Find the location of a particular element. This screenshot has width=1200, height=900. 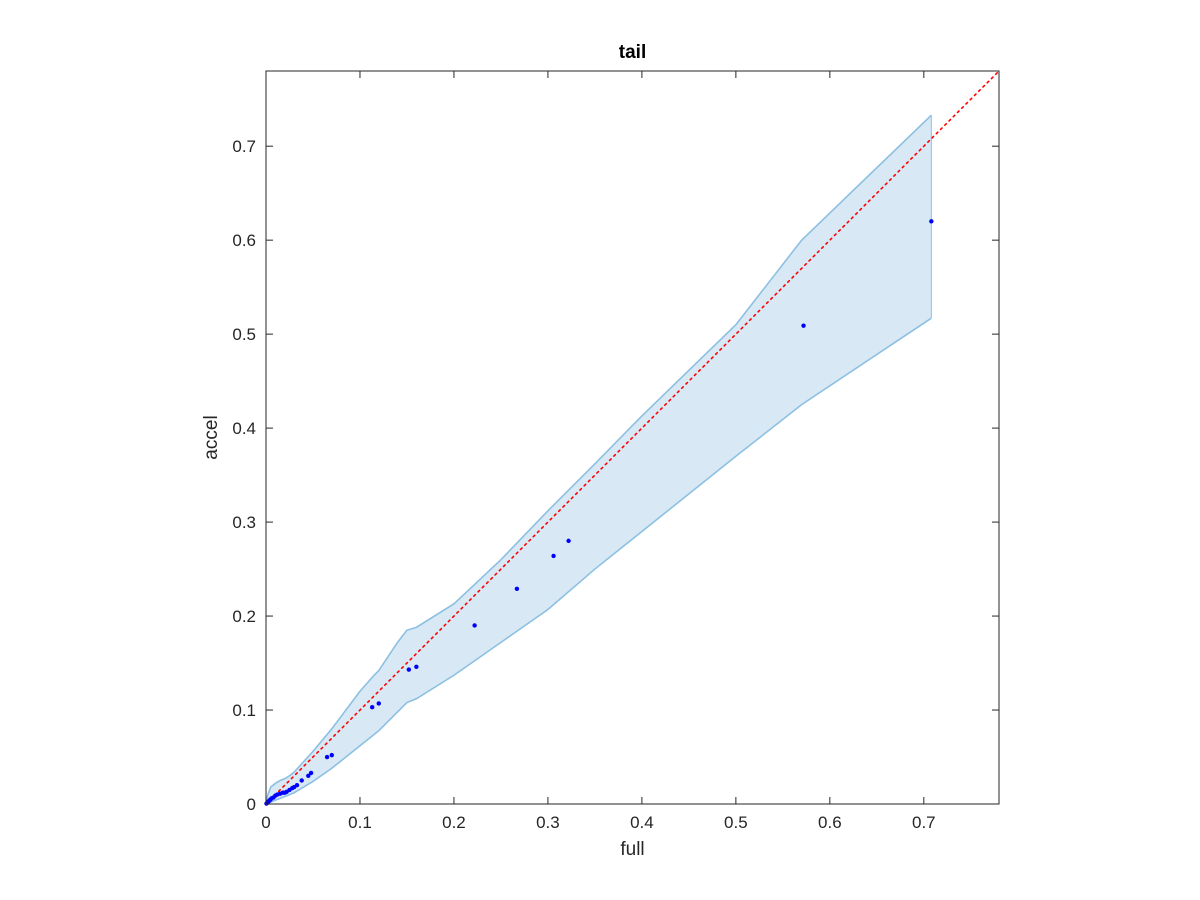

y-tick-label: 0.4 is located at coordinates (244, 428).